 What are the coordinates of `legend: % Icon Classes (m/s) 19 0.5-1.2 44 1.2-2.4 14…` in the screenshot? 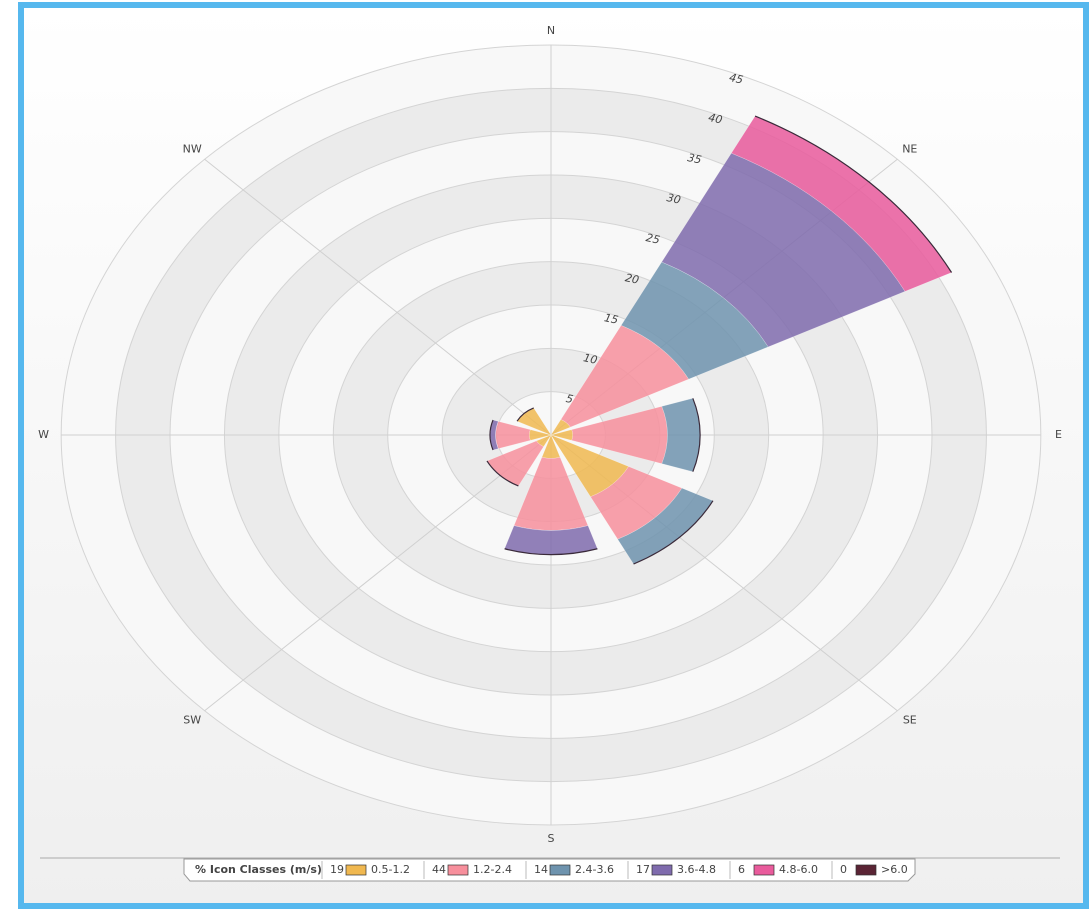 It's located at (549, 870).